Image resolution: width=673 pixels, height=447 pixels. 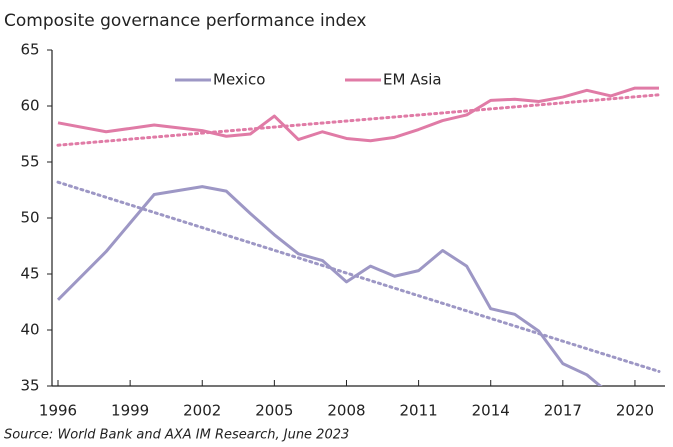 I want to click on x-tick-label: 1999, so click(x=130, y=411).